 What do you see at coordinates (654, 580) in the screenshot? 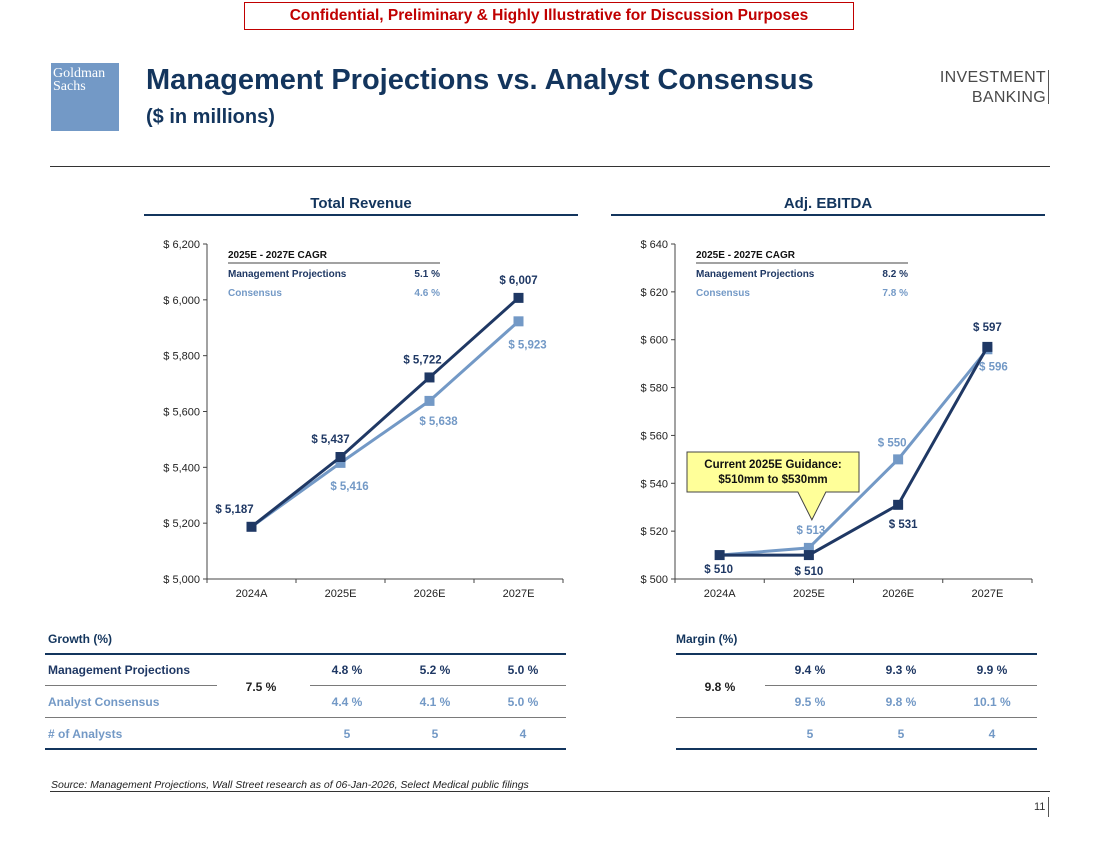
I see `ebitda-y-tick-label: $ 500` at bounding box center [654, 580].